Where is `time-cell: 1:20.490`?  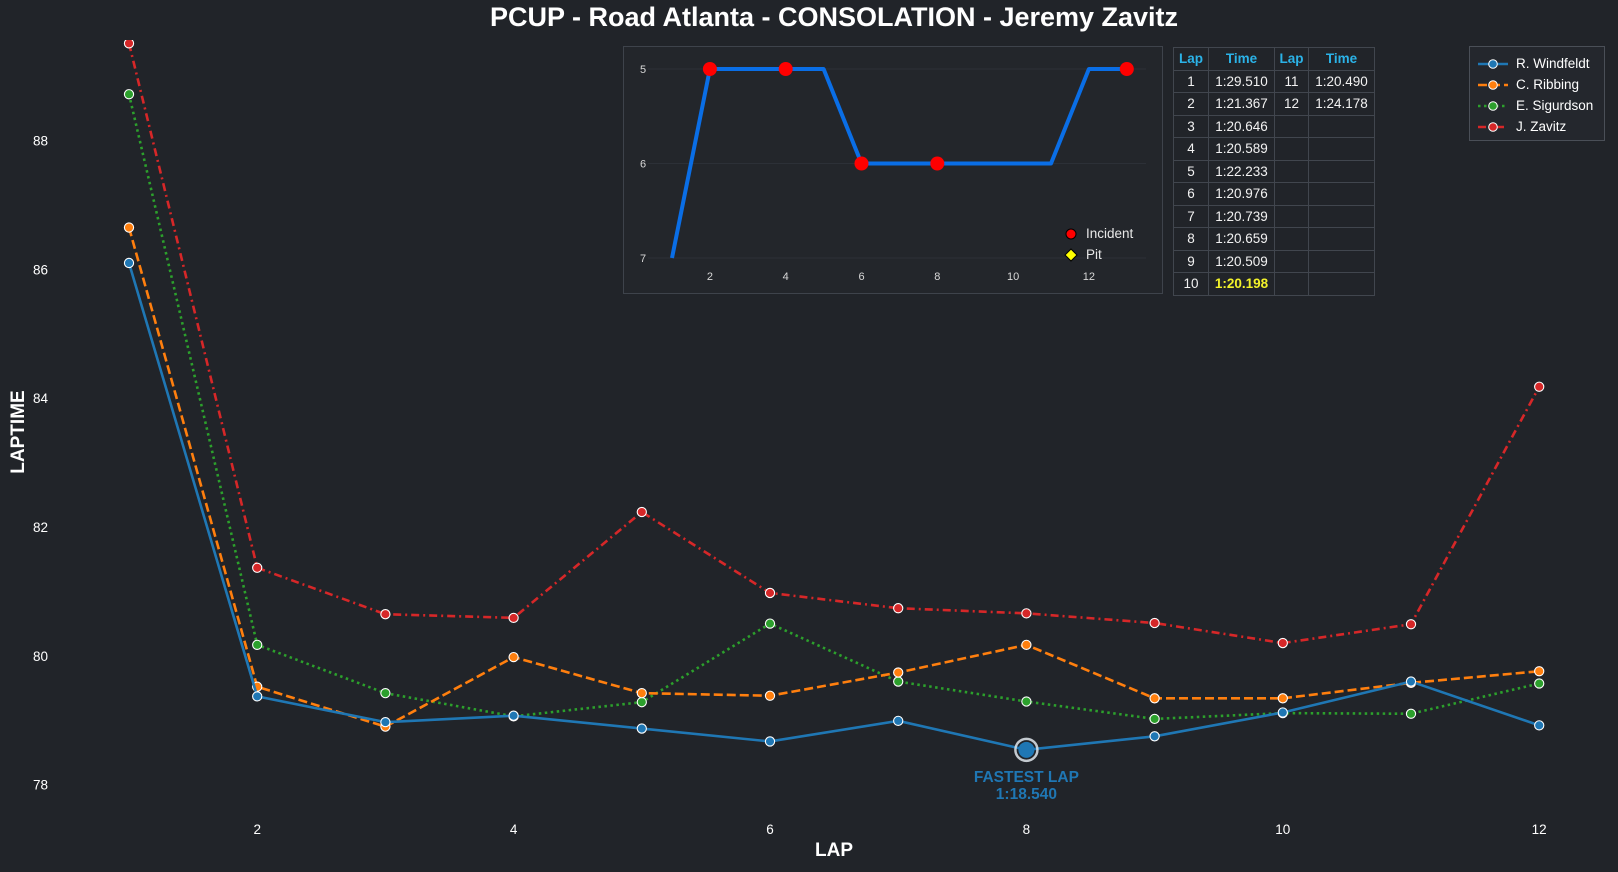
time-cell: 1:20.490 is located at coordinates (1341, 81).